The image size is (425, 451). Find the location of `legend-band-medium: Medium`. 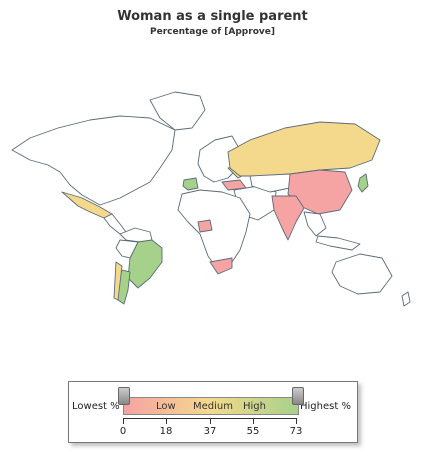

legend-band-medium: Medium is located at coordinates (213, 406).